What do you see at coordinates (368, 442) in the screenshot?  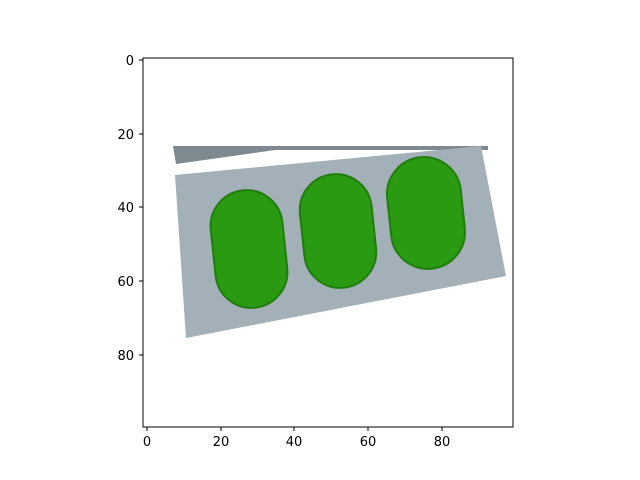 I see `x-tick-label: 60` at bounding box center [368, 442].